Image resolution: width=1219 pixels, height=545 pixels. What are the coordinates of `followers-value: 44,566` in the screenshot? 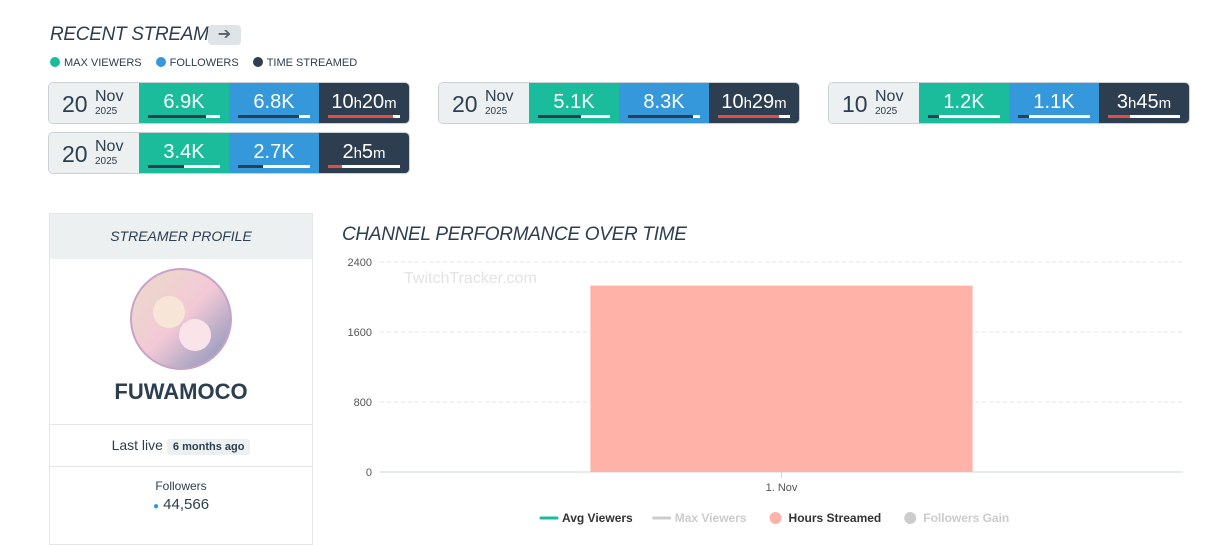 It's located at (186, 504).